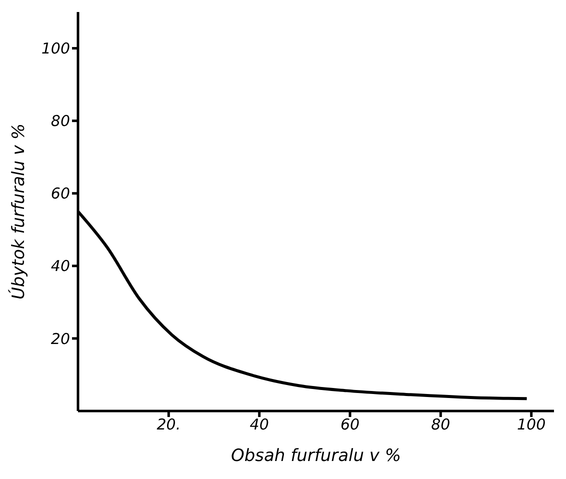 This screenshot has height=479, width=566. Describe the element at coordinates (168, 425) in the screenshot. I see `x-tick-label: 20.` at that location.